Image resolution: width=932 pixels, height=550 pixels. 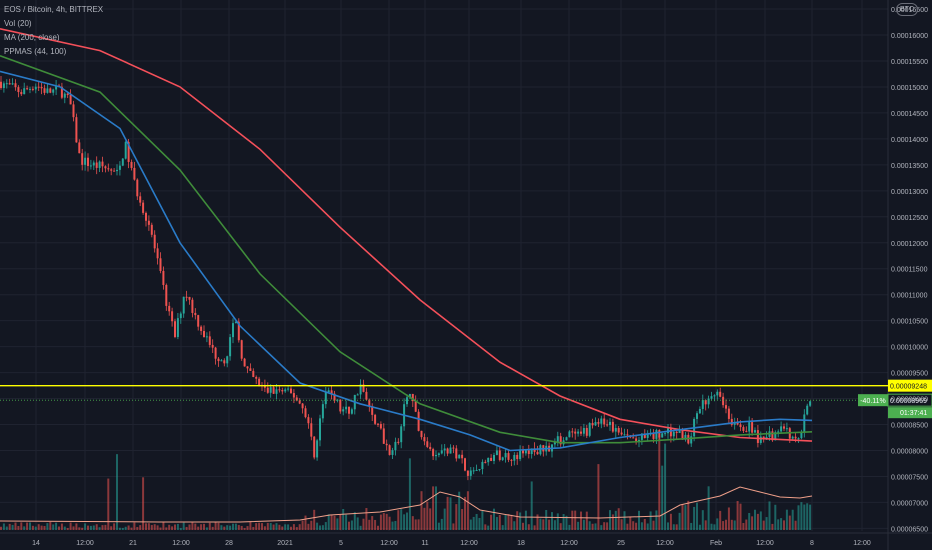 I want to click on ma-indicator-label: MA (200, close), so click(x=32, y=37).